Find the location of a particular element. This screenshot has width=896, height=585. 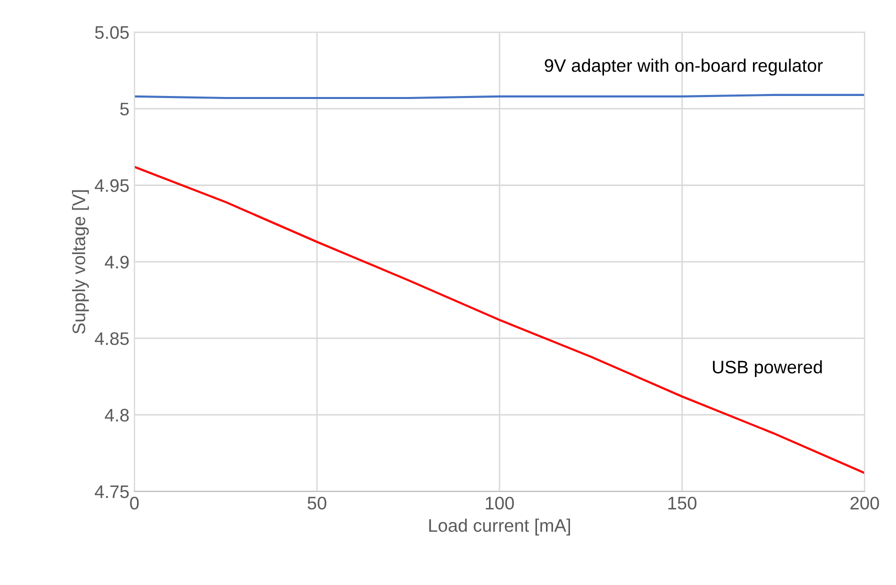

y-tick-label: 4.8 is located at coordinates (116, 415).